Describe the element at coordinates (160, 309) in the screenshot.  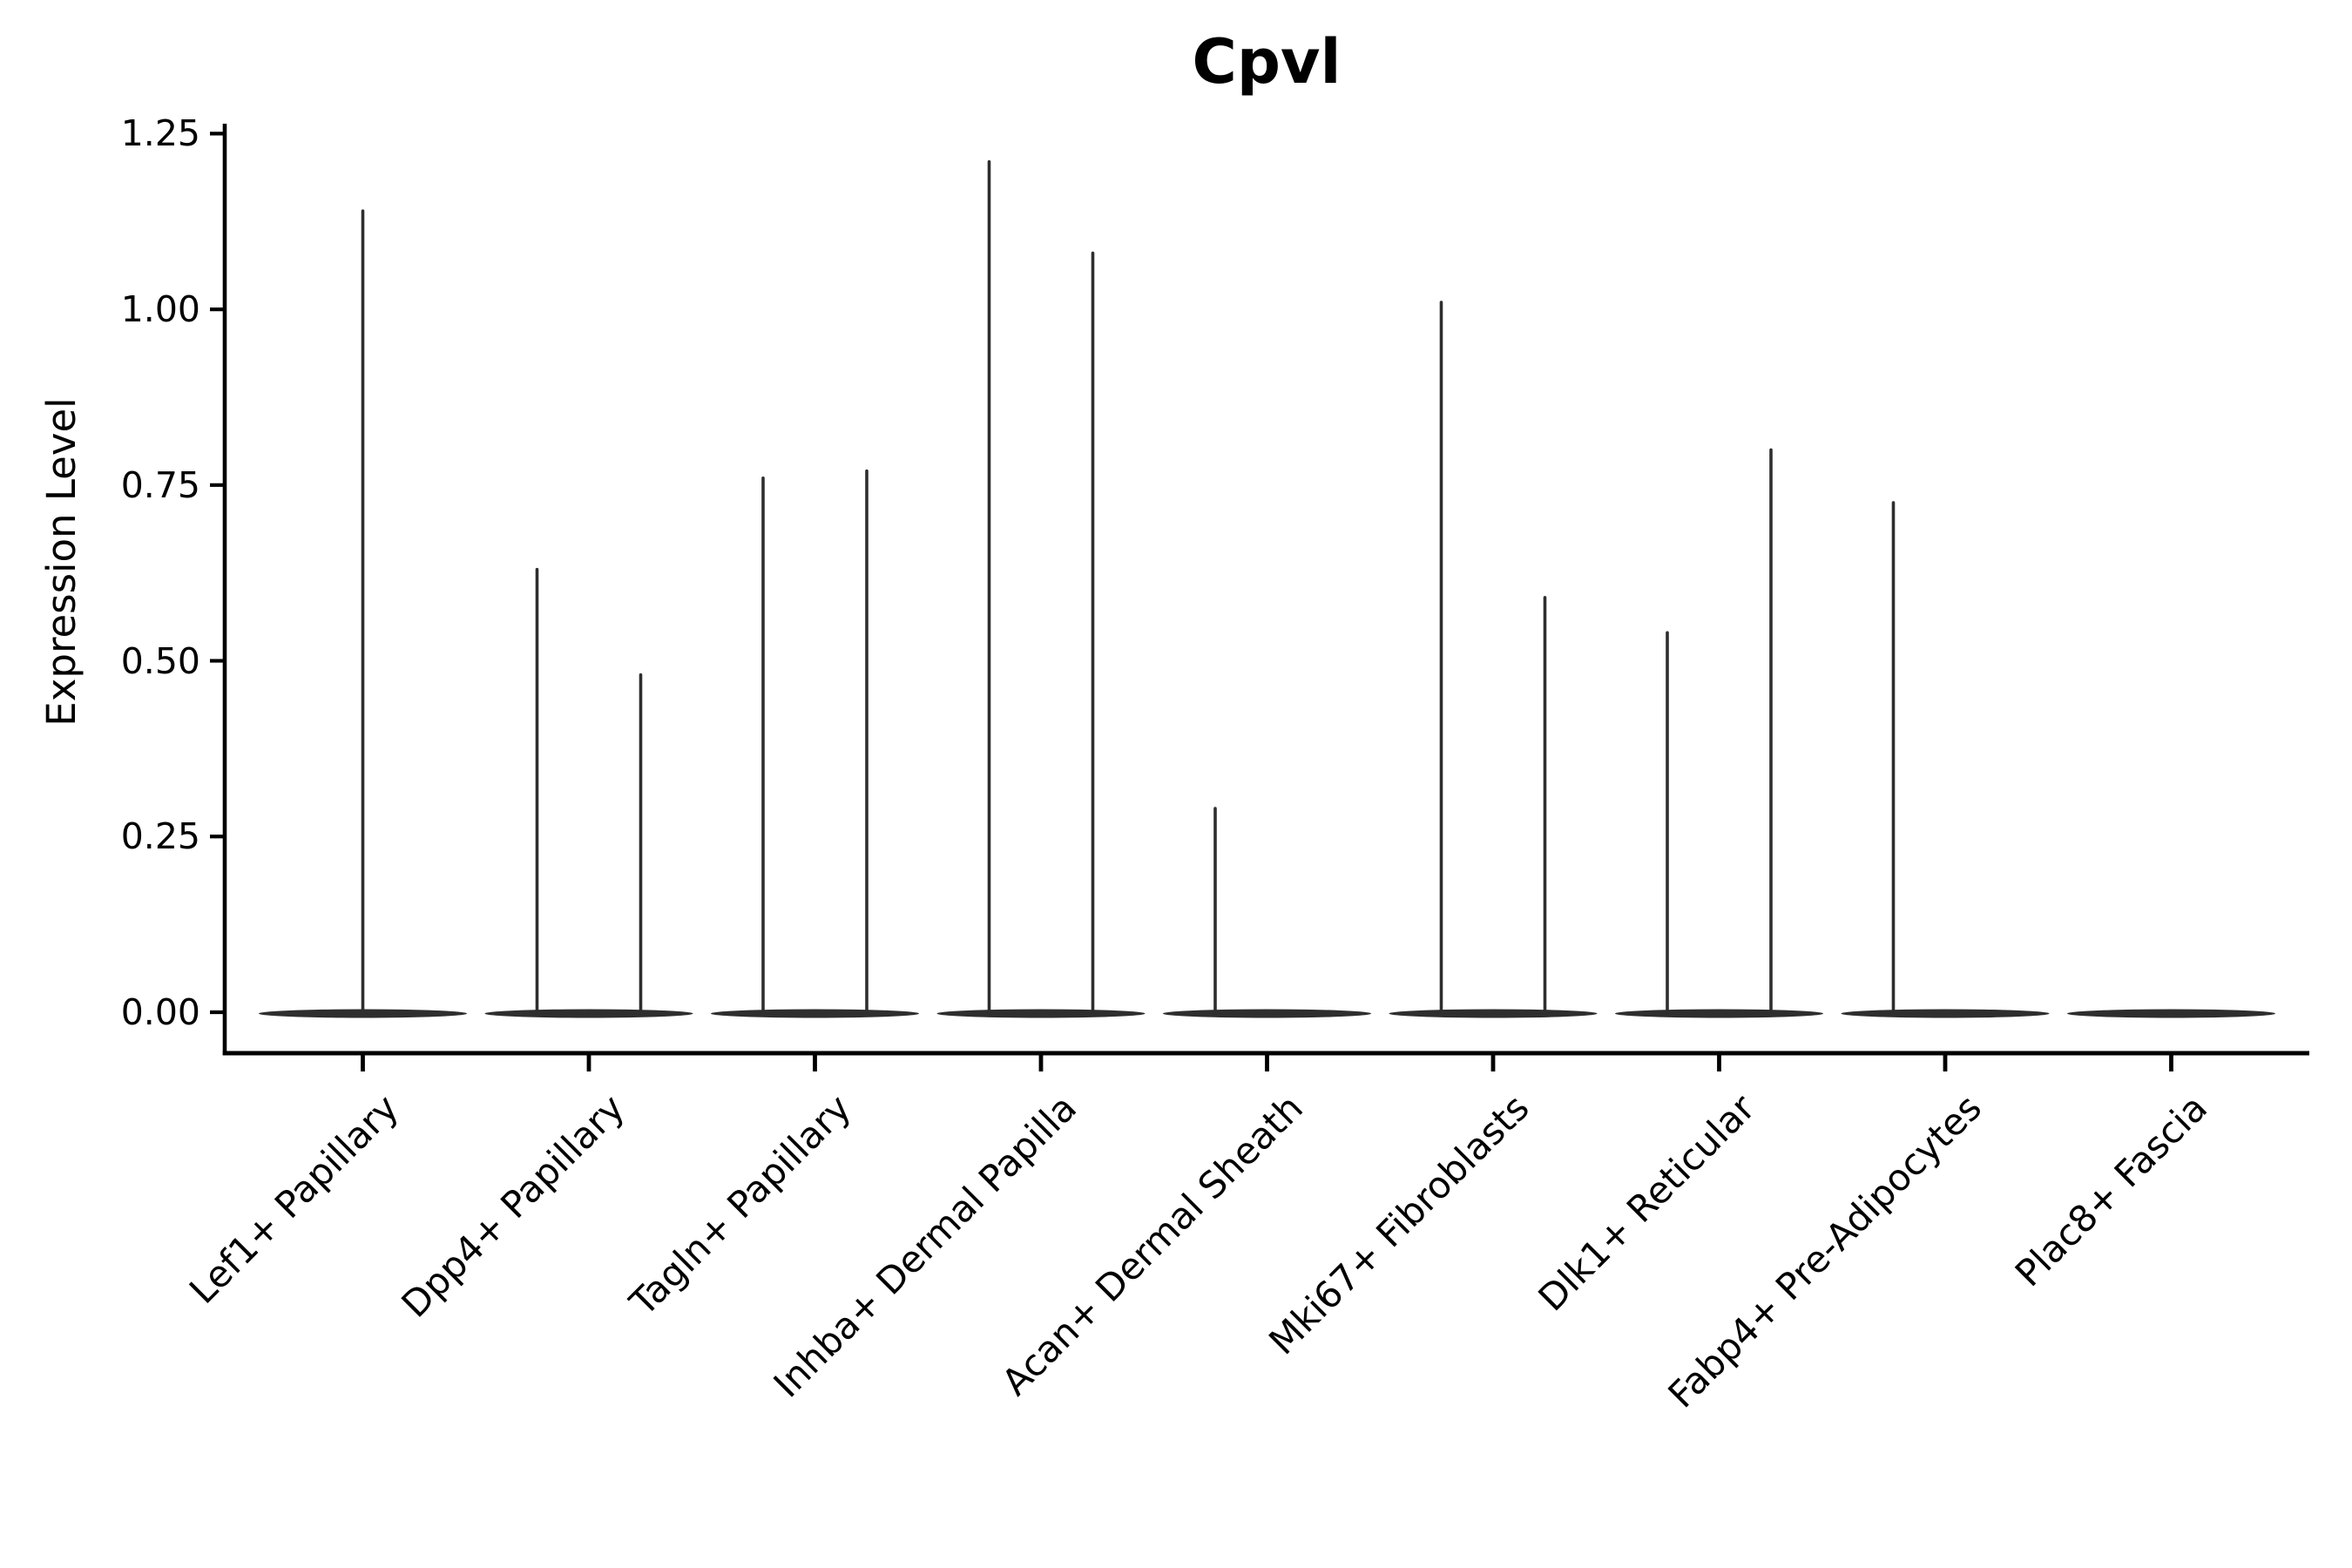
I see `y-tick-label-1.00: 1.00` at that location.